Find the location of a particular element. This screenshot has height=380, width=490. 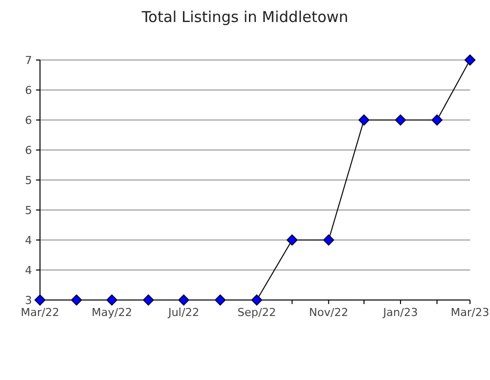

x-tick-label: Sep/22 is located at coordinates (257, 312).